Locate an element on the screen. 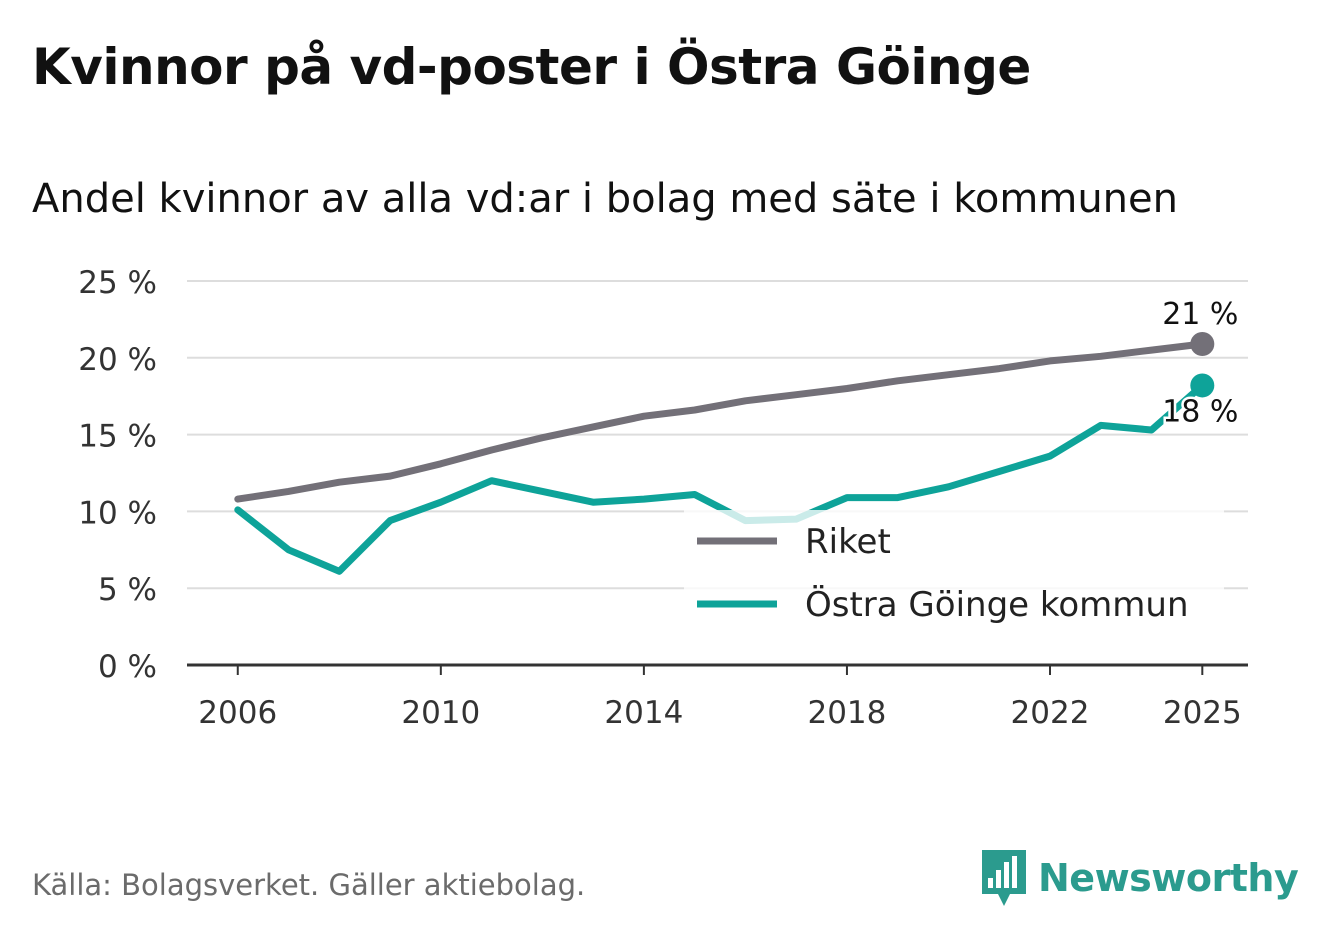 This screenshot has height=939, width=1322. newsworthy-logo: Newsworthy is located at coordinates (1139, 878).